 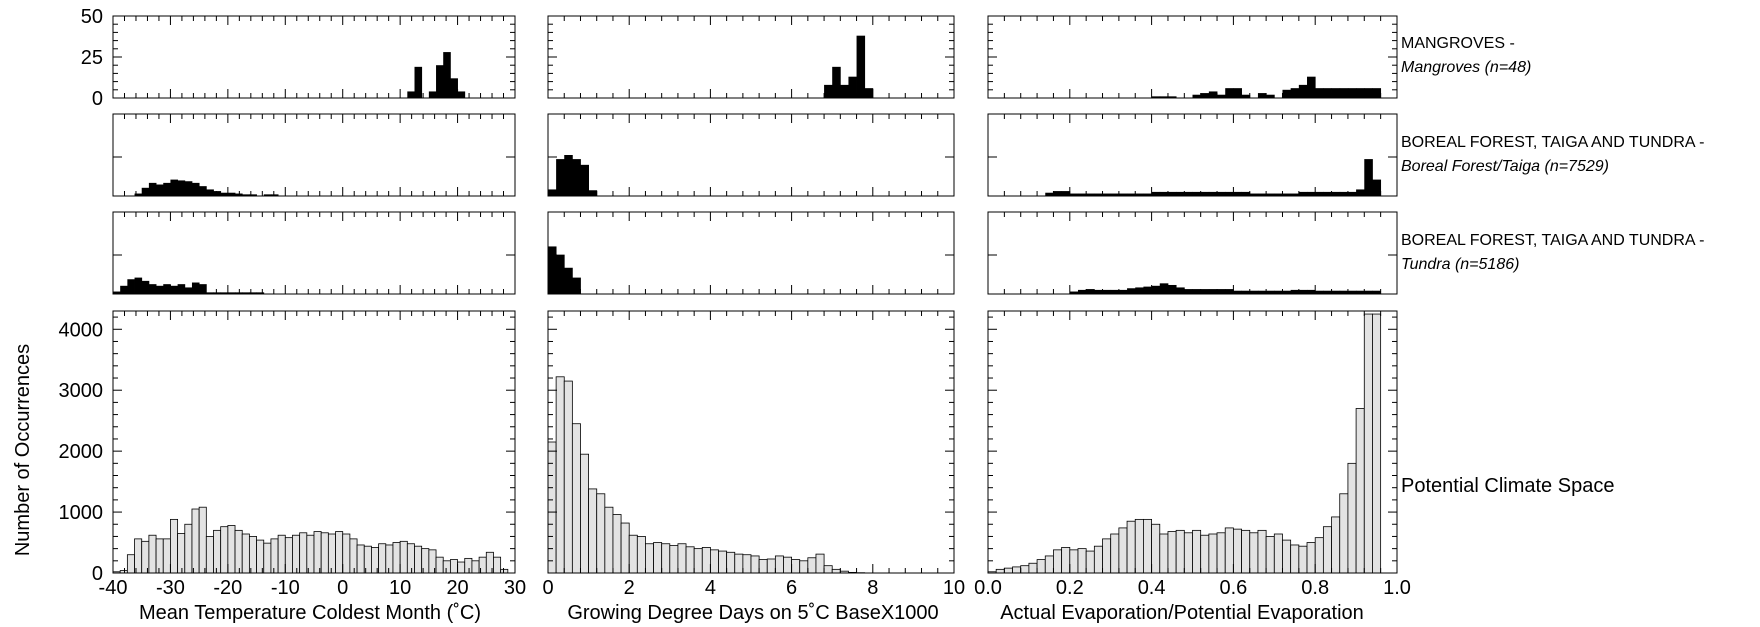 I want to click on x-tick-label: 30, so click(x=515, y=588).